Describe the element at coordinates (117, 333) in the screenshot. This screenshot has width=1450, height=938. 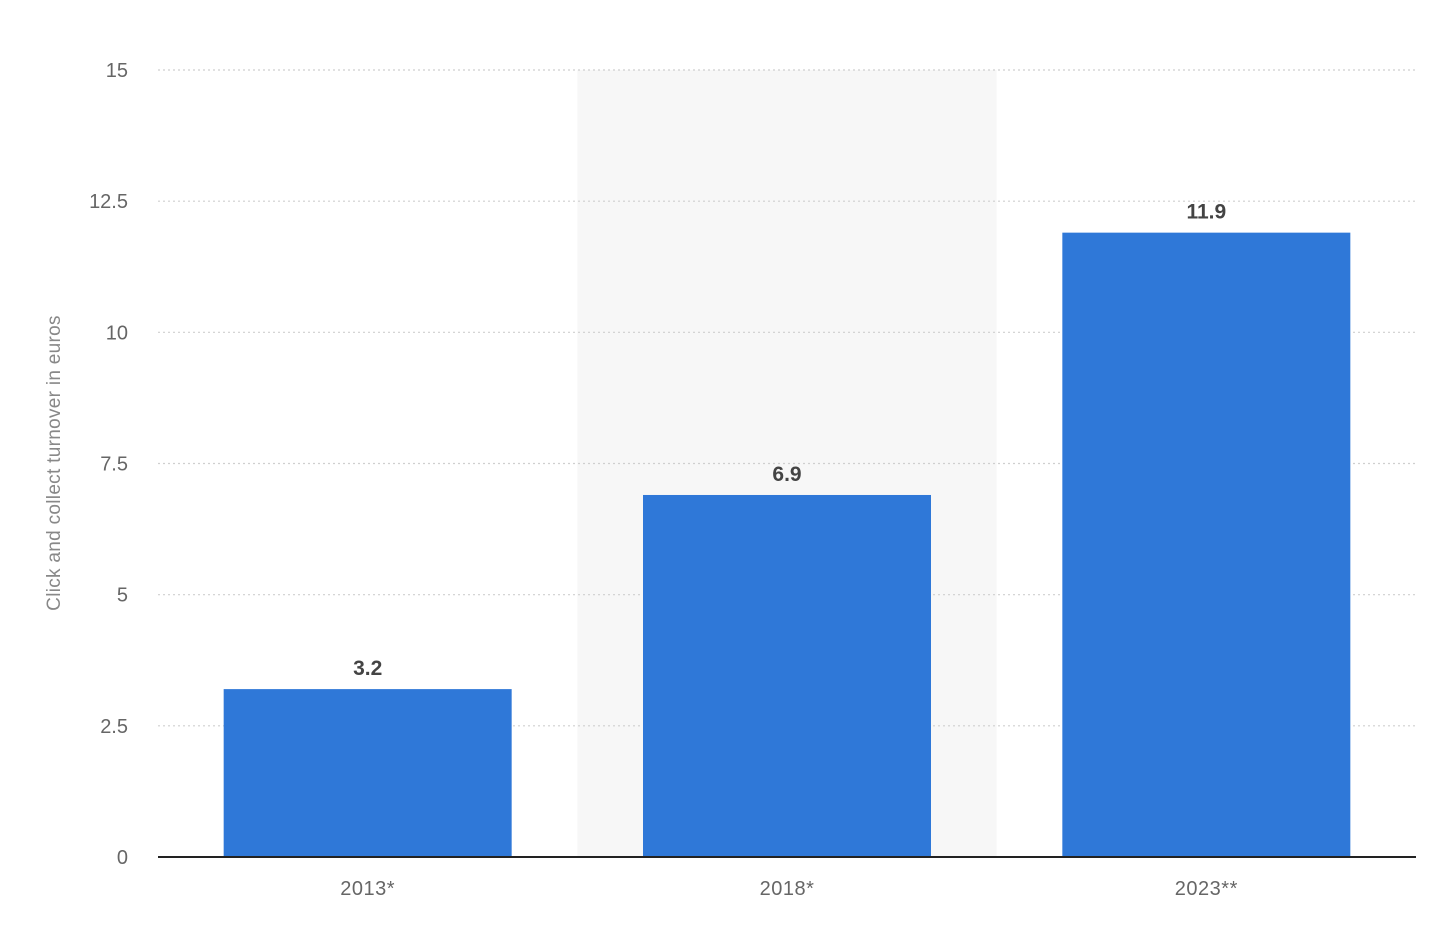
I see `y-tick-label: 10` at that location.